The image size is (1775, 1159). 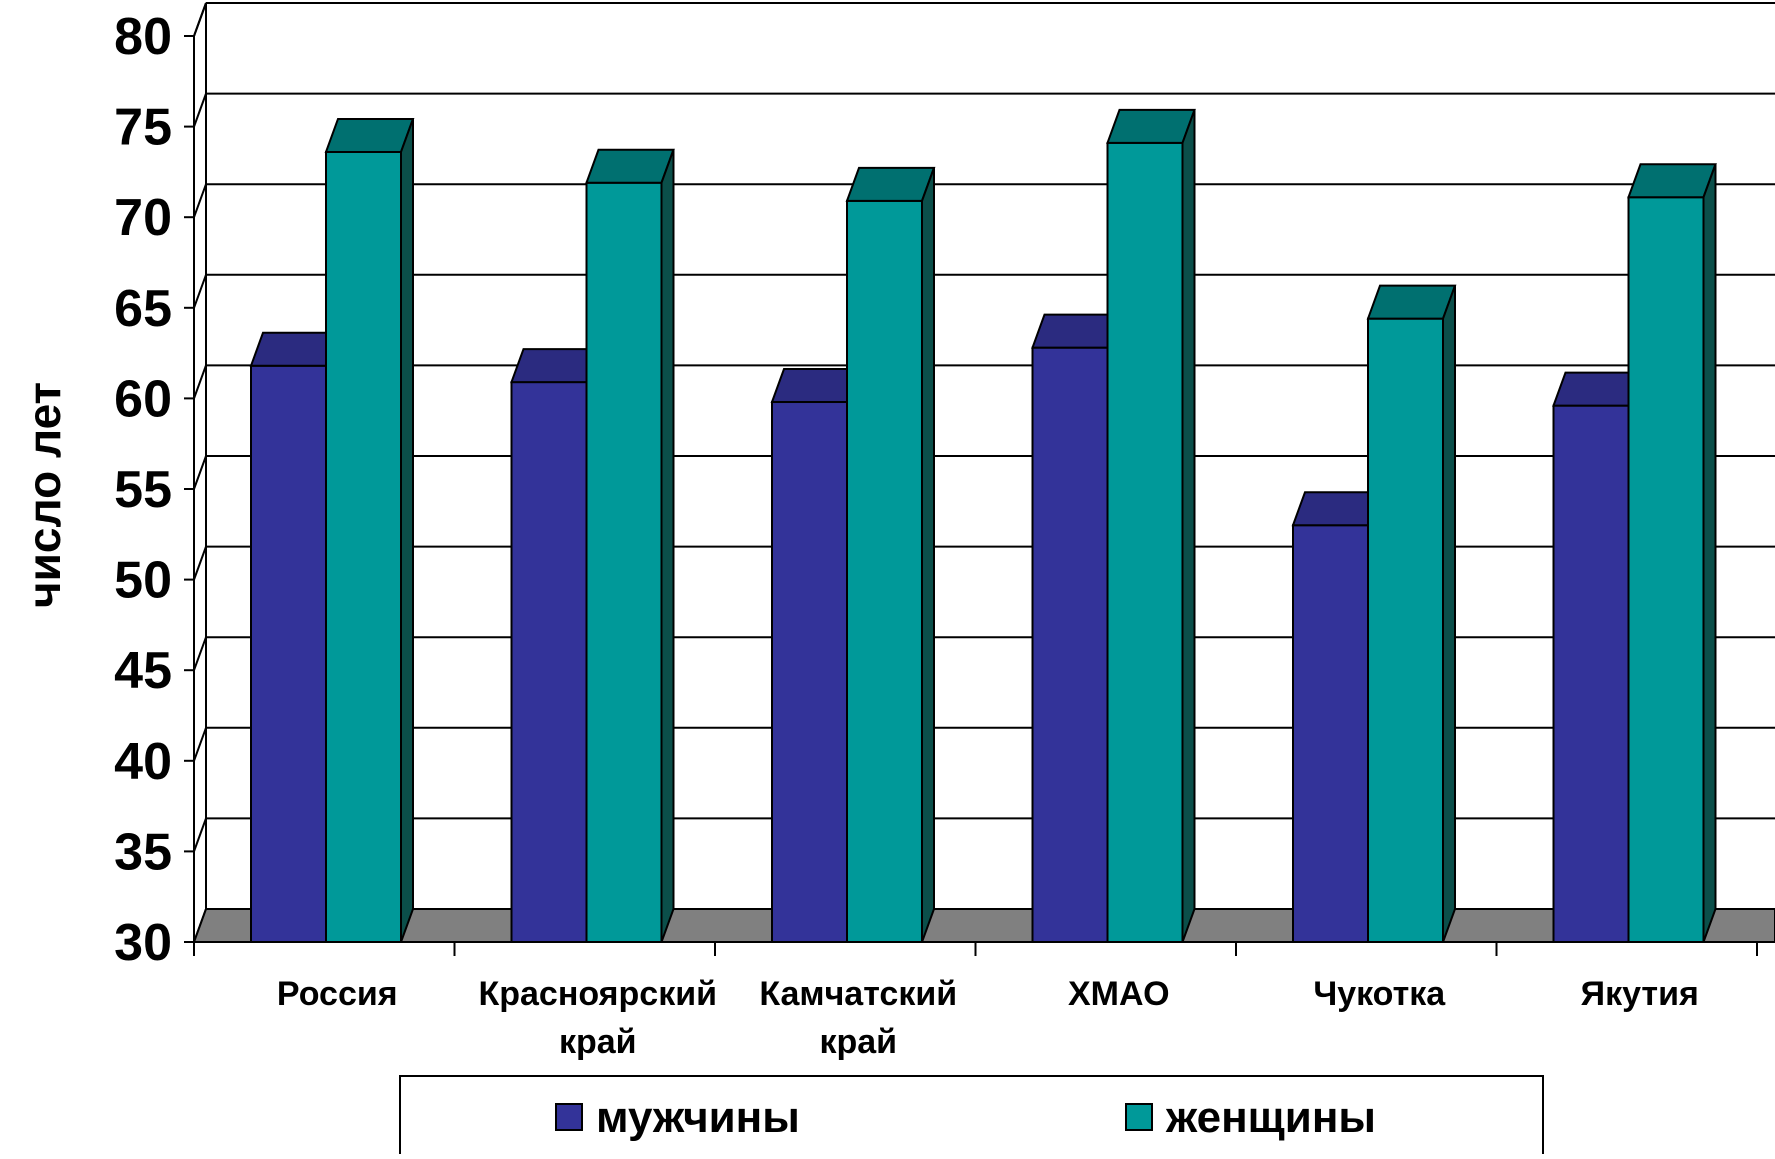 What do you see at coordinates (858, 994) in the screenshot?
I see `x-tick-label: Камчатский` at bounding box center [858, 994].